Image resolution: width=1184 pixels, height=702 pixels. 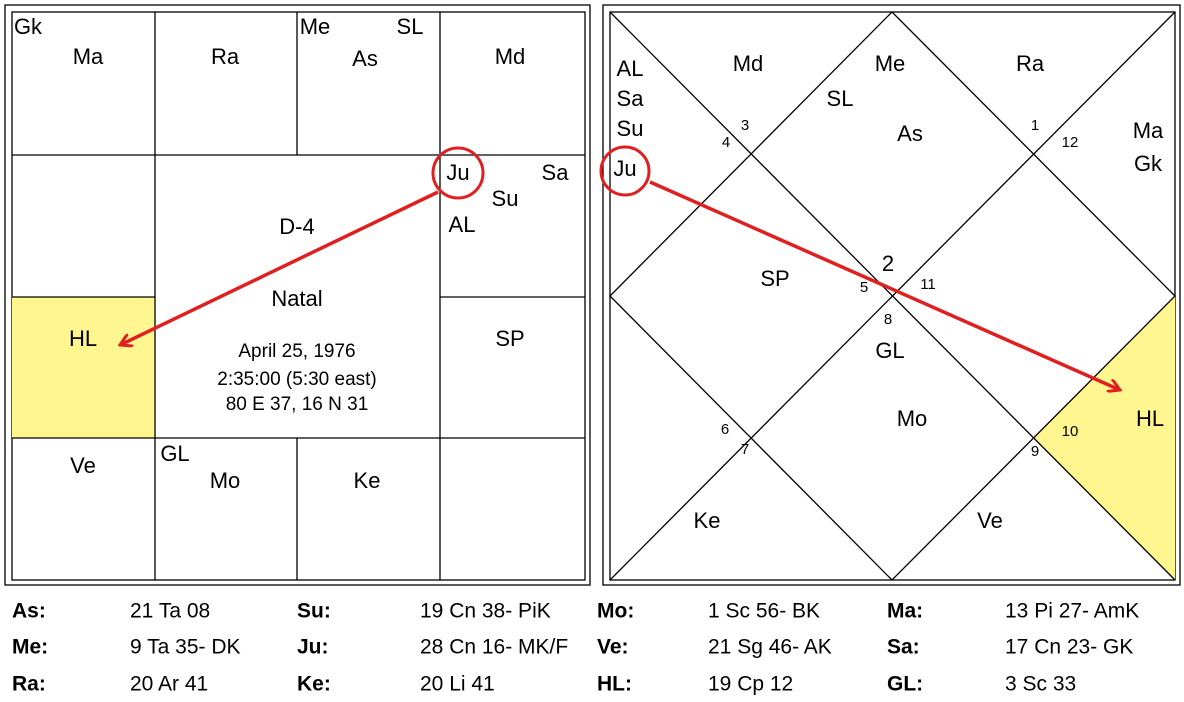 I want to click on position-label: Ma:, so click(x=905, y=611).